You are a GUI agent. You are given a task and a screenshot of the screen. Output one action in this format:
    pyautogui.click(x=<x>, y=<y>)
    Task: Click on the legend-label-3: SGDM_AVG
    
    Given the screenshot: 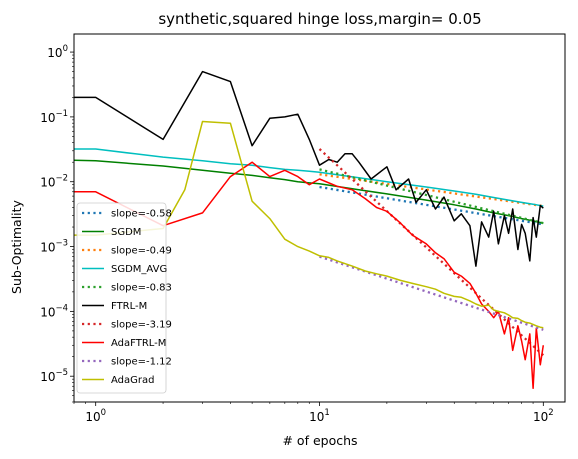 What is the action you would take?
    pyautogui.click(x=139, y=269)
    